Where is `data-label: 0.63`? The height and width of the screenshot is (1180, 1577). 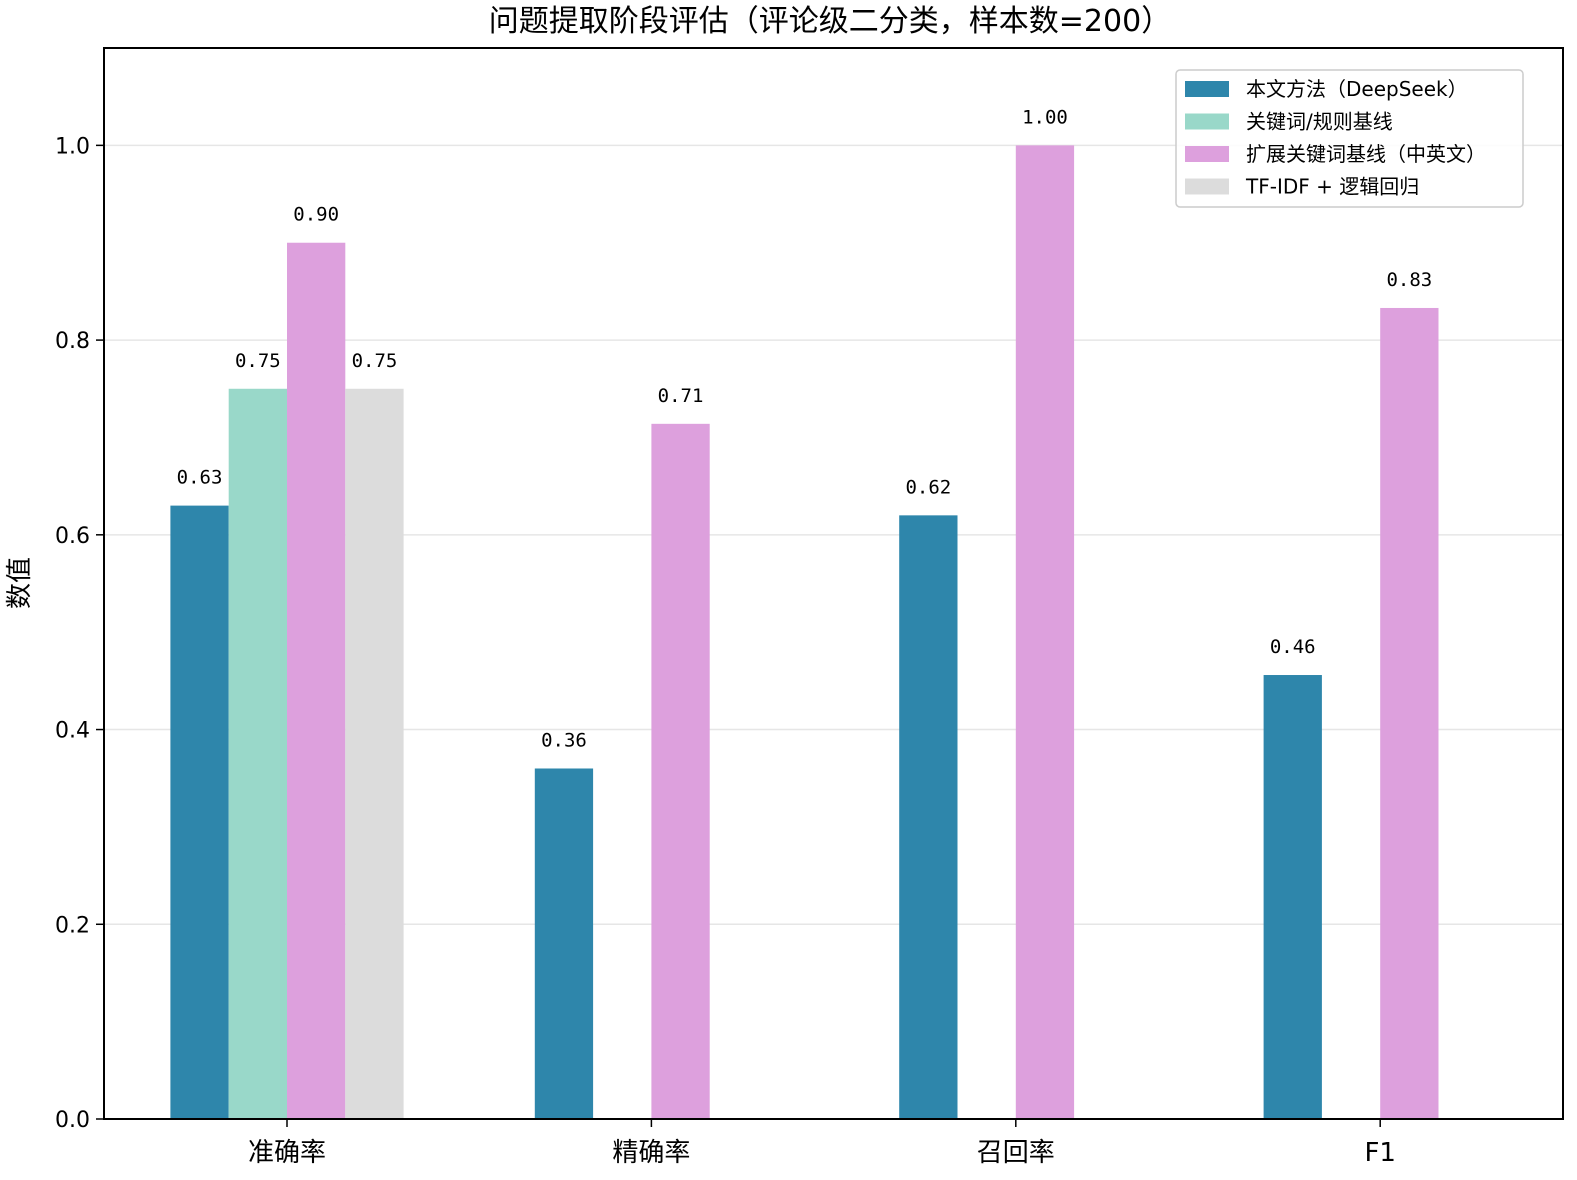 data-label: 0.63 is located at coordinates (200, 478).